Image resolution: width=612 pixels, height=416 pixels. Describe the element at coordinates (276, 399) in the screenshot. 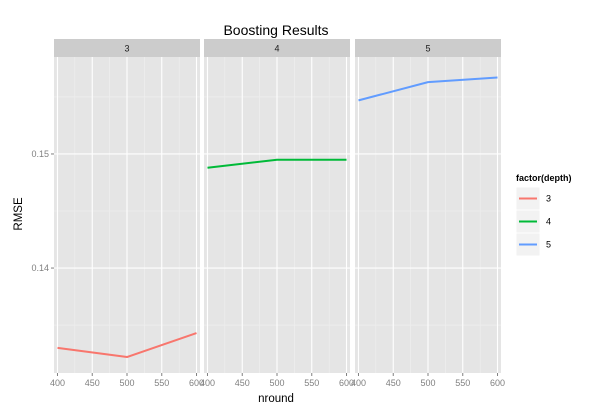

I see `x-axis-title: nround` at that location.